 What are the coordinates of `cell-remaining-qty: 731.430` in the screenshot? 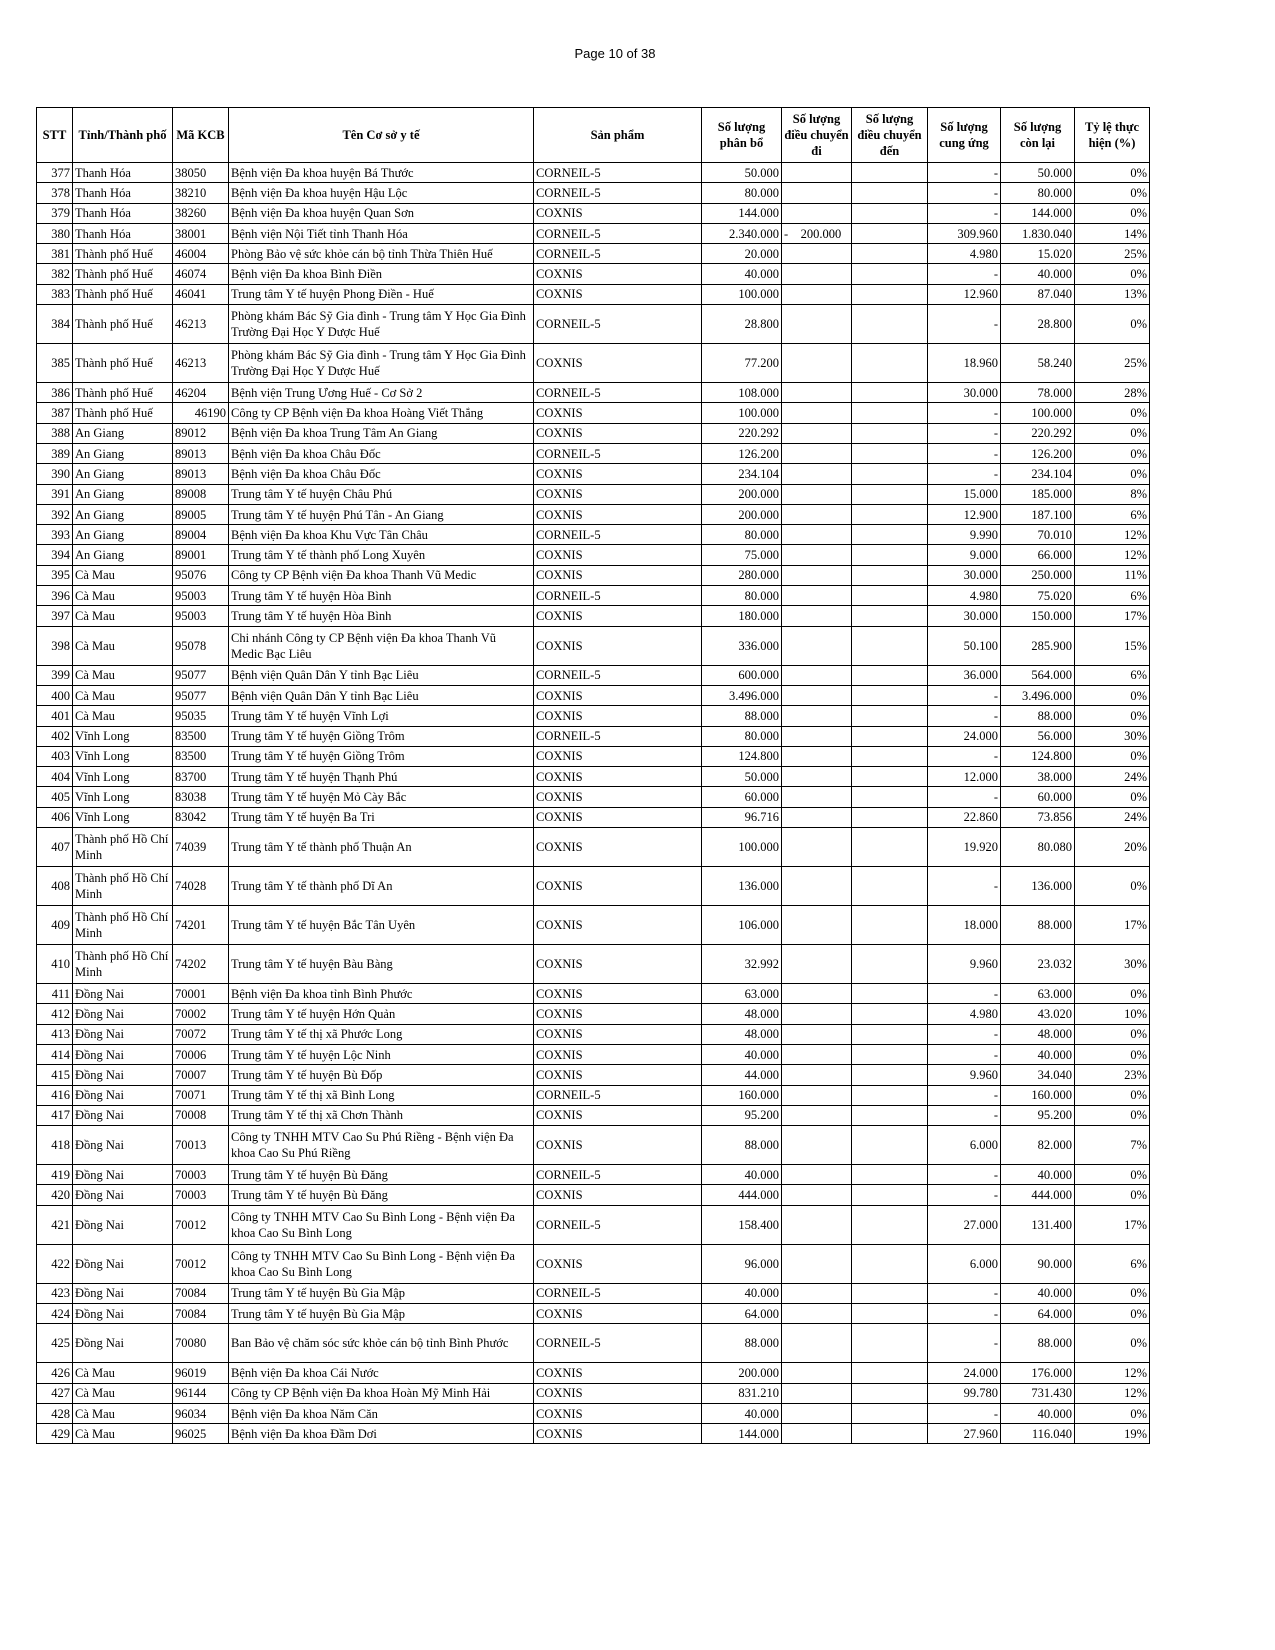 It's located at (1037, 1393).